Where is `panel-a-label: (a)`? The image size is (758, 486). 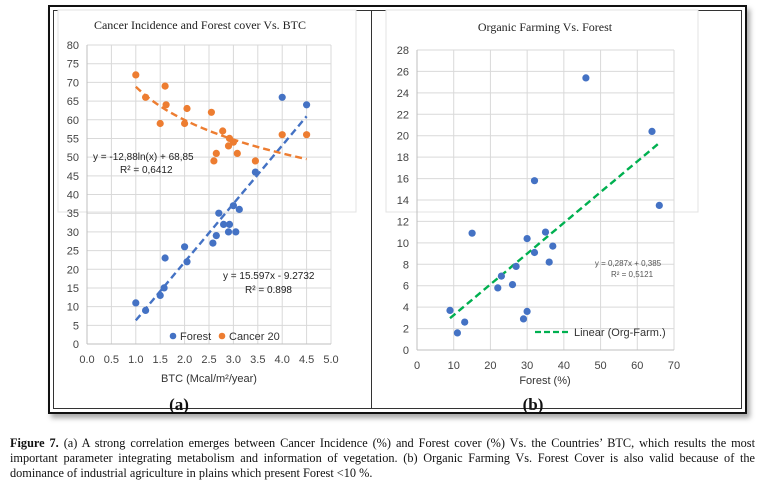
panel-a-label: (a) is located at coordinates (179, 404).